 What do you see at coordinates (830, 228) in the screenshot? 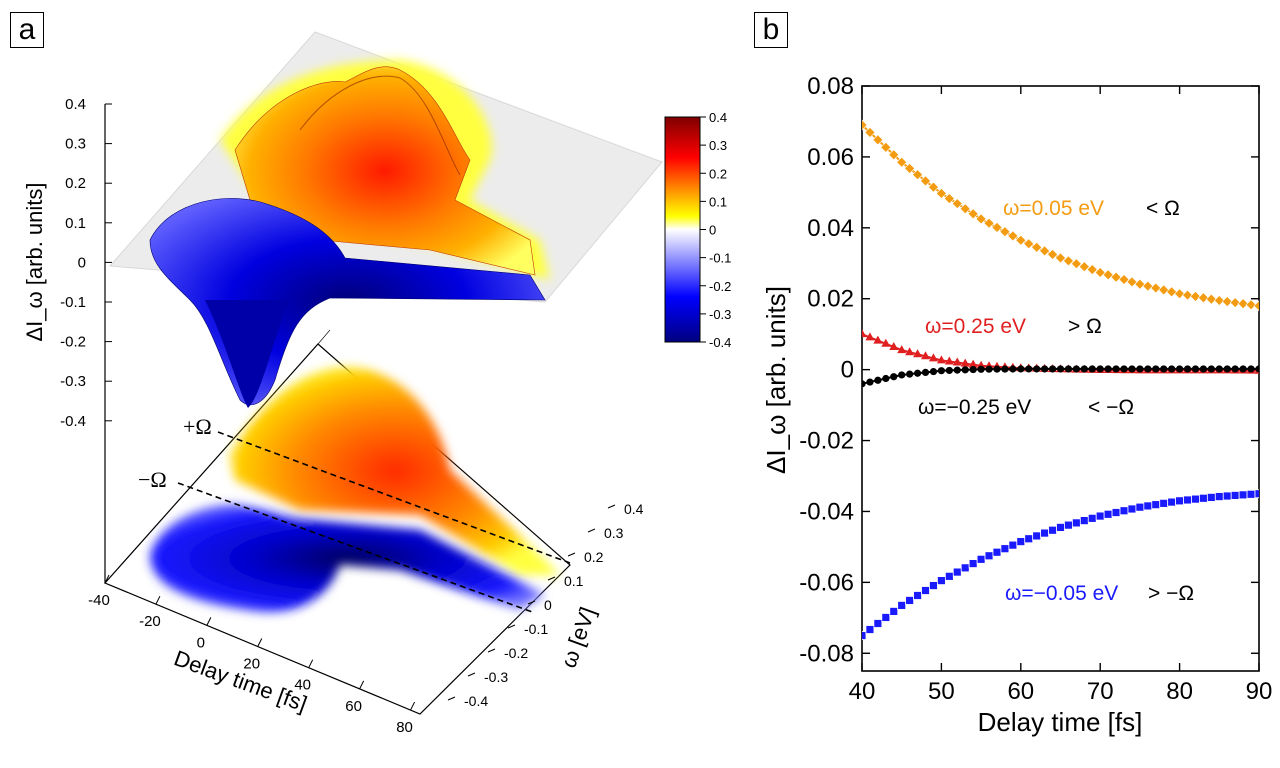
I see `y-tick-label-b: 0.04` at bounding box center [830, 228].